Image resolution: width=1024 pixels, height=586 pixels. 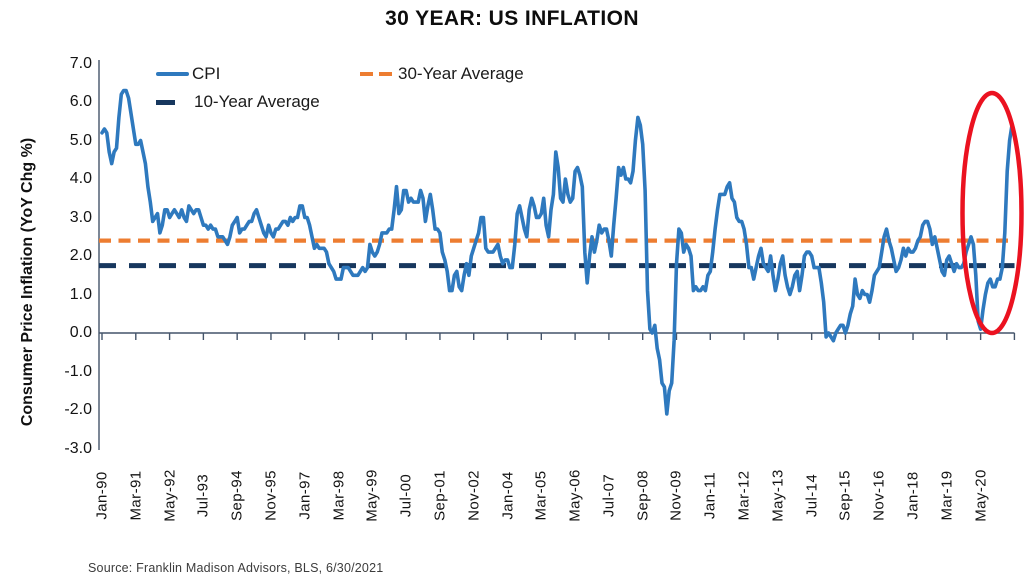 I want to click on x-axis-tick-label: Jan-04, so click(x=508, y=495).